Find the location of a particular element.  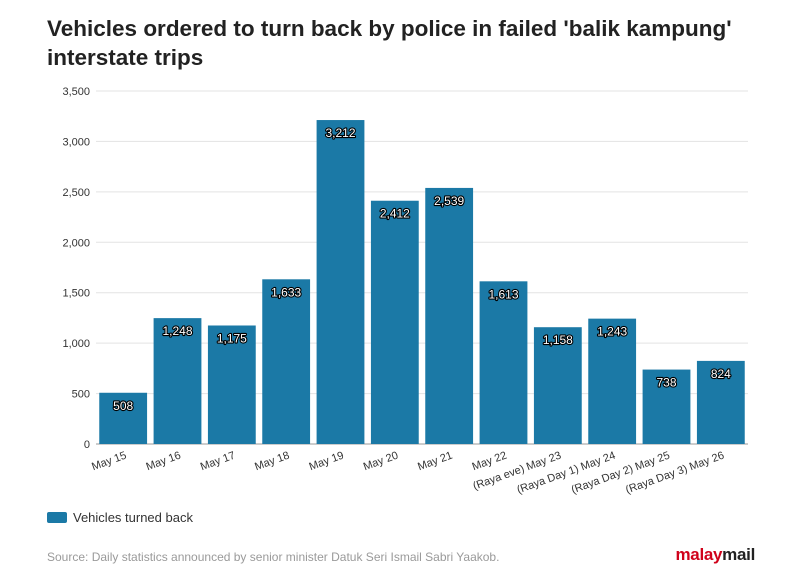

y-tick-label: 0 is located at coordinates (87, 445).